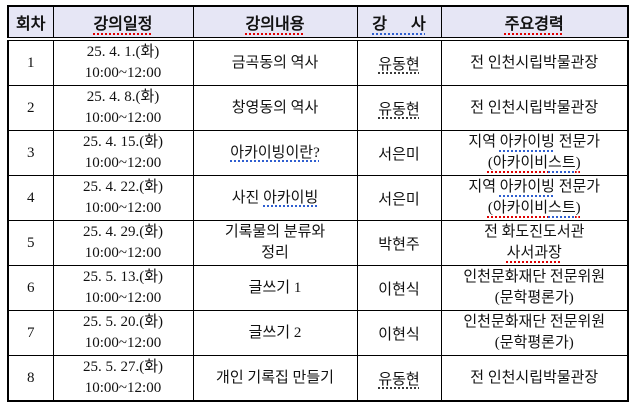 The image size is (630, 409). I want to click on col-header-label: 강의내용, so click(275, 24).